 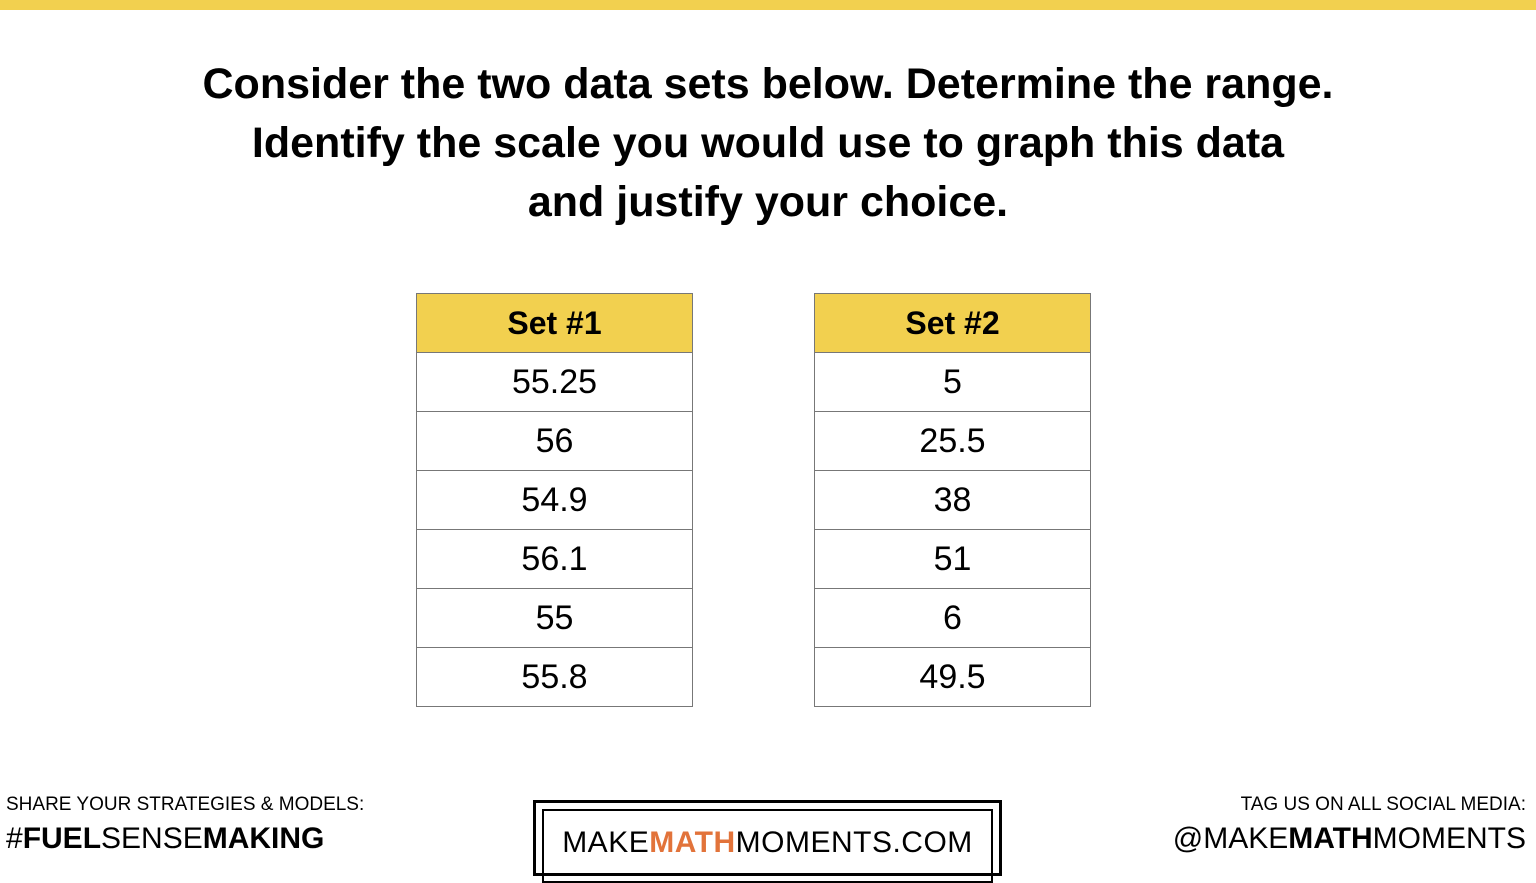 I want to click on header-row: Set #1, so click(x=554, y=323).